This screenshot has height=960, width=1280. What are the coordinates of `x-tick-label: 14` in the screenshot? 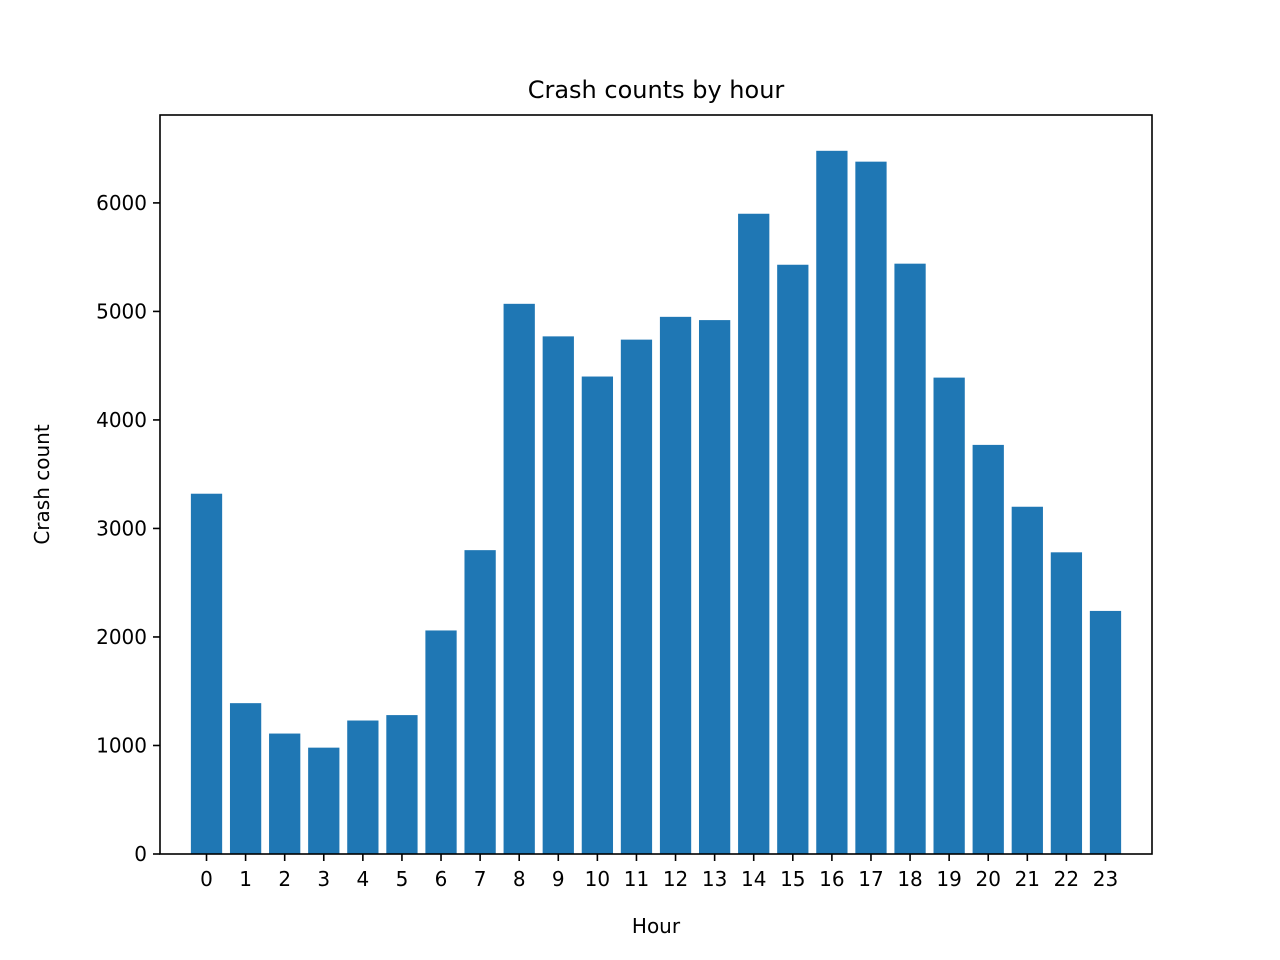 It's located at (753, 879).